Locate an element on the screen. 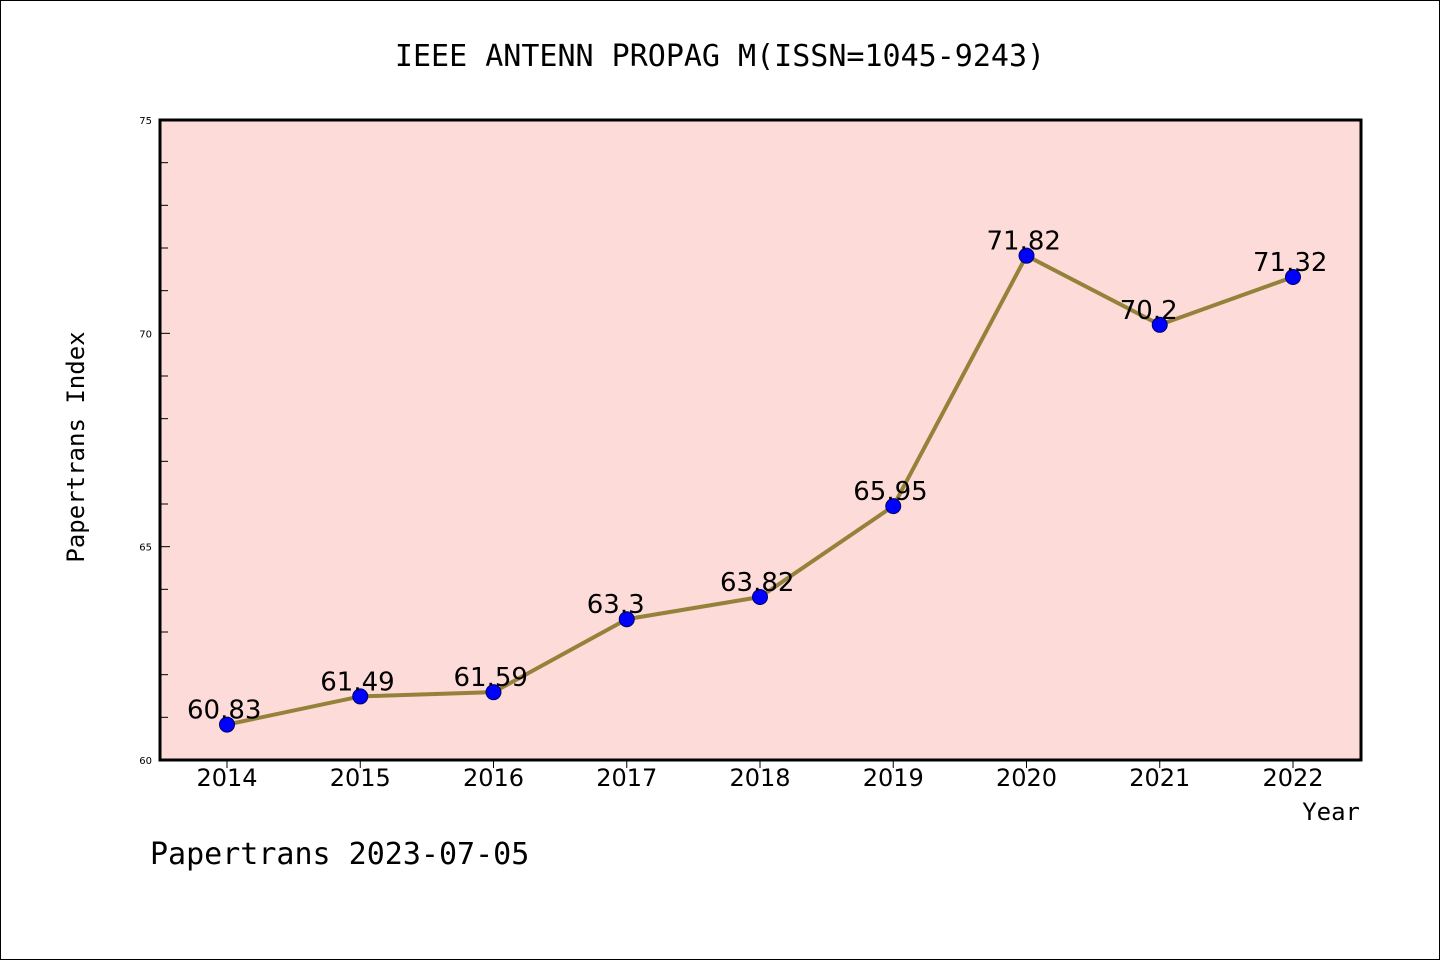 The width and height of the screenshot is (1440, 960). y-axis-label: Papertrans Index is located at coordinates (76, 446).